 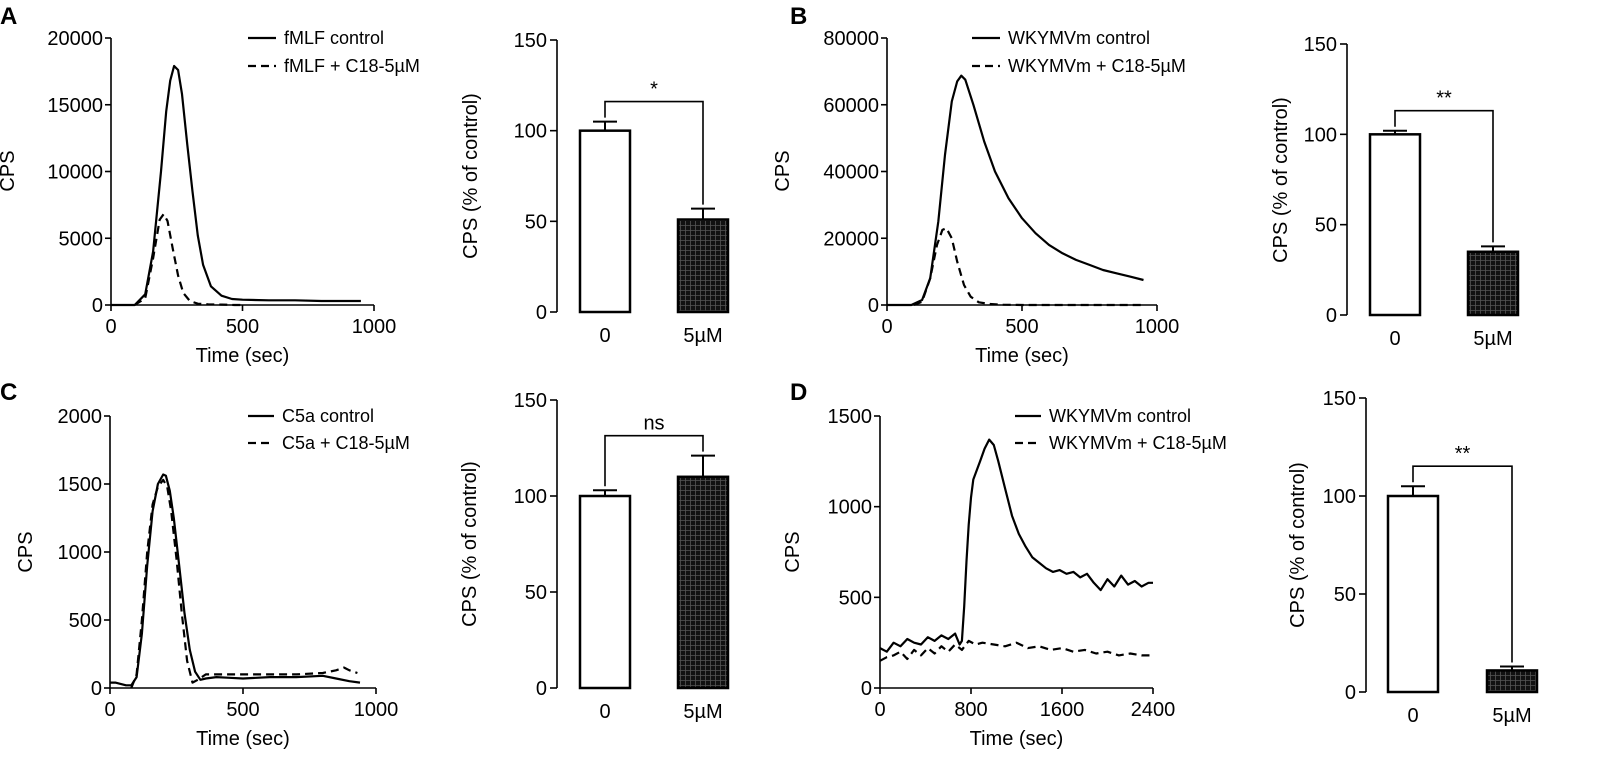 What do you see at coordinates (851, 39) in the screenshot?
I see `y-tick-label: 80000` at bounding box center [851, 39].